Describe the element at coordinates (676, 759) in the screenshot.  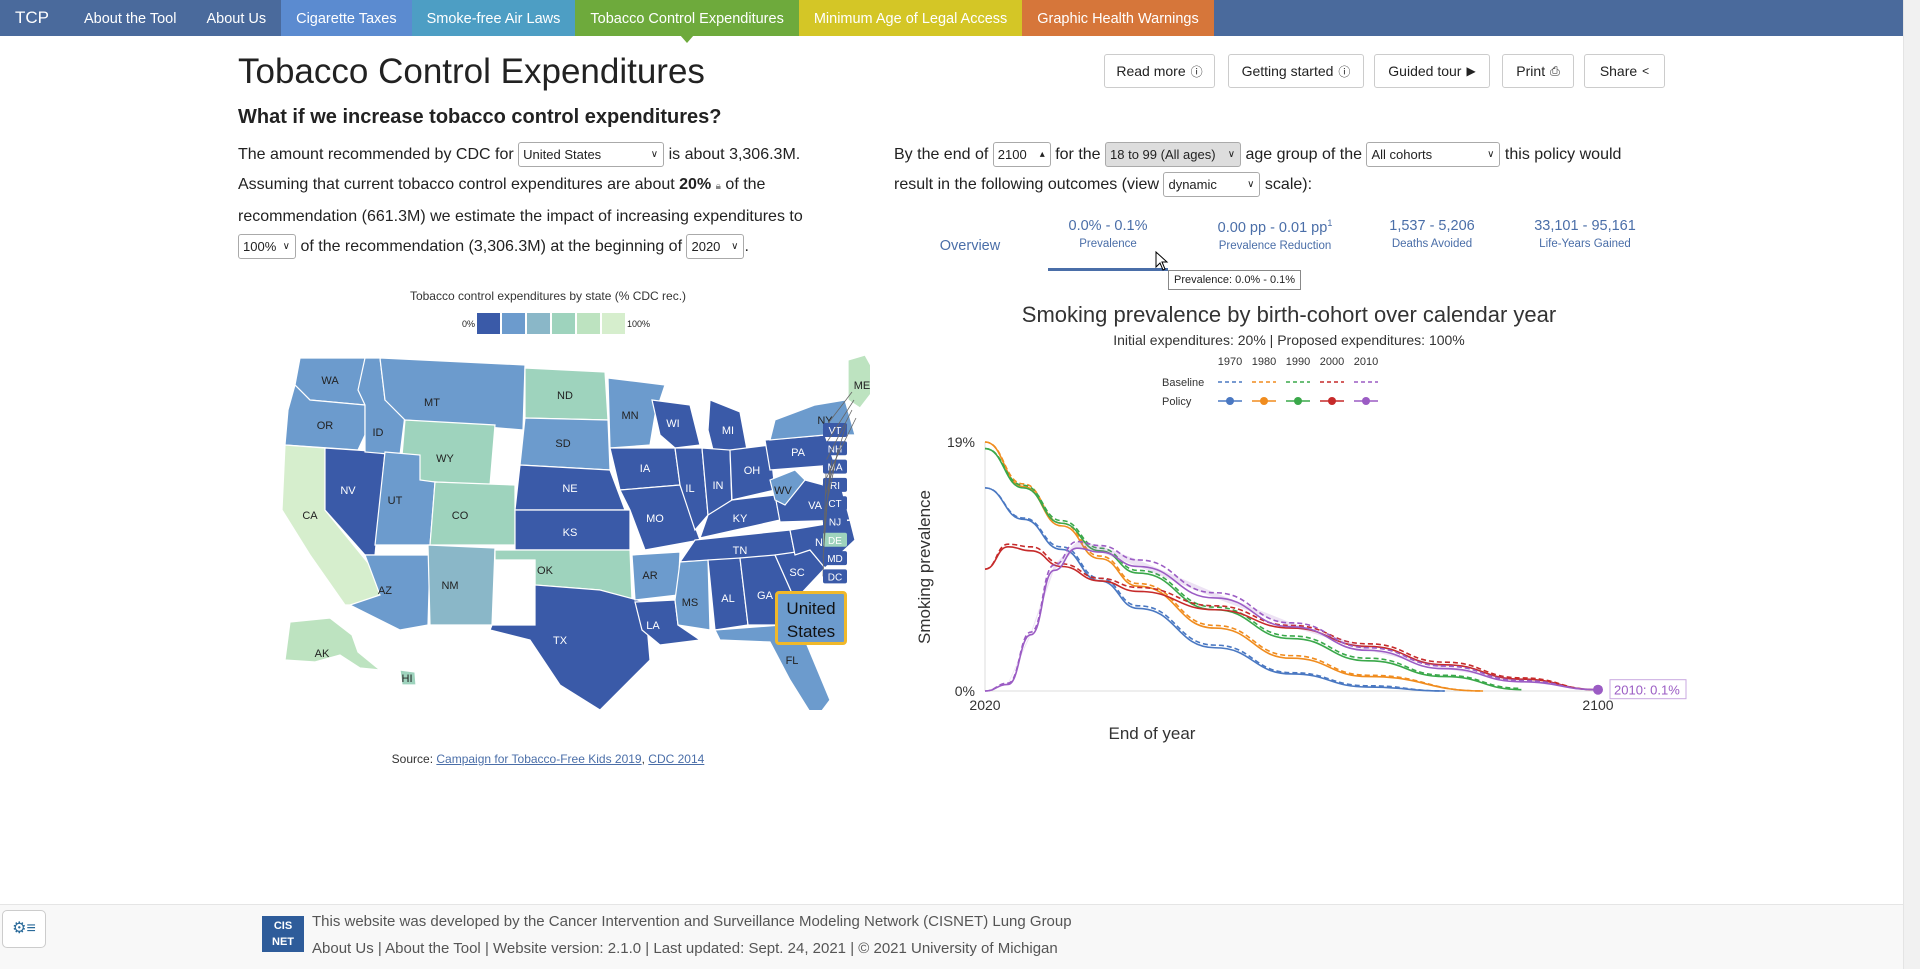
I see `source-link-cdc: CDC 2014` at that location.